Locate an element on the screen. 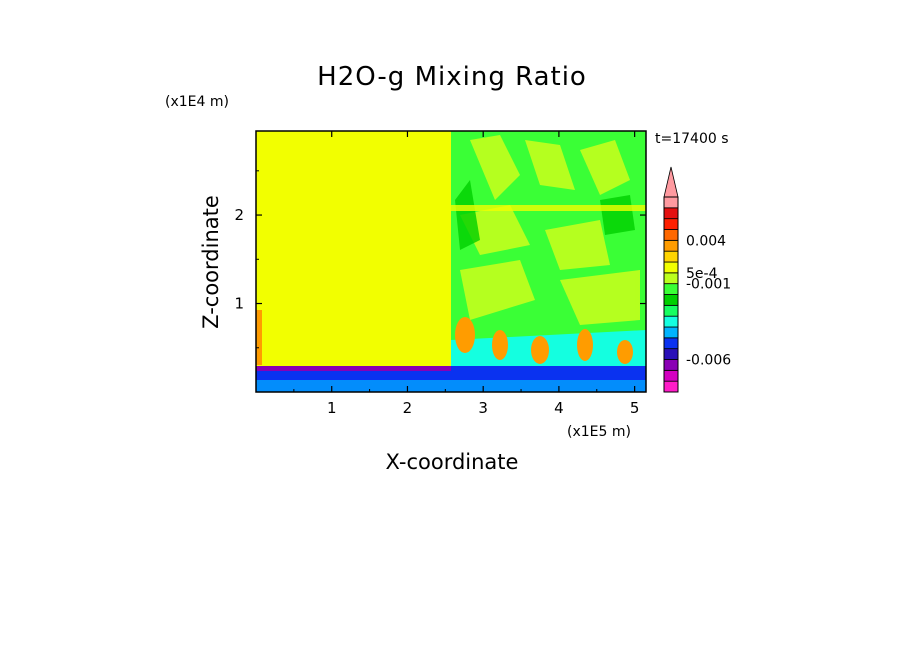  colorbar: 0.004 5e-4-0.001 -0.006 is located at coordinates (697, 279).